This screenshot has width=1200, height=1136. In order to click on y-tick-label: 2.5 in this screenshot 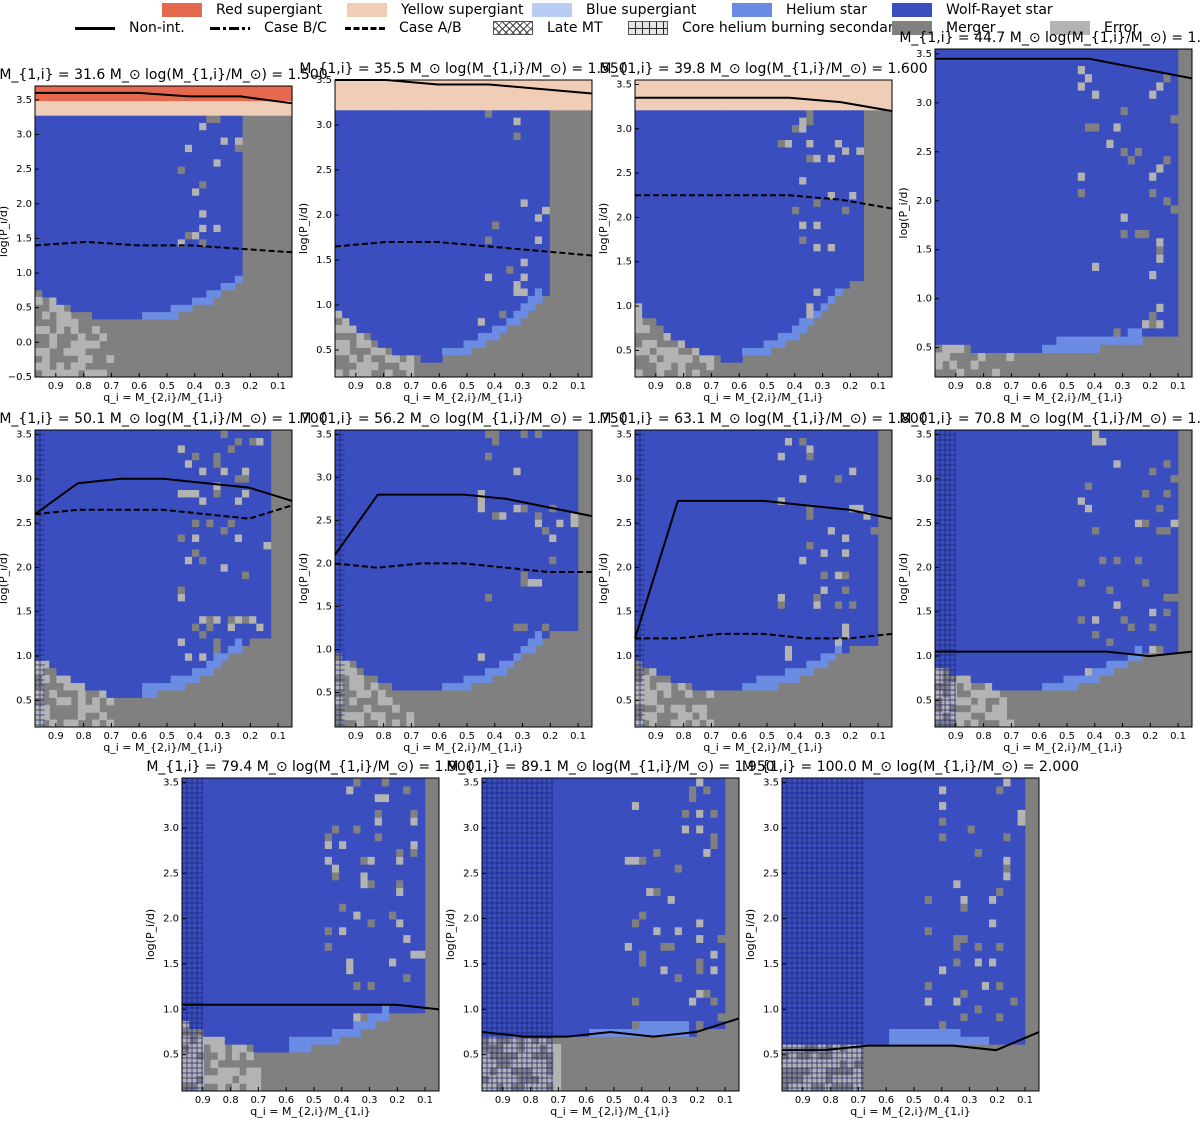, I will do `click(324, 170)`.